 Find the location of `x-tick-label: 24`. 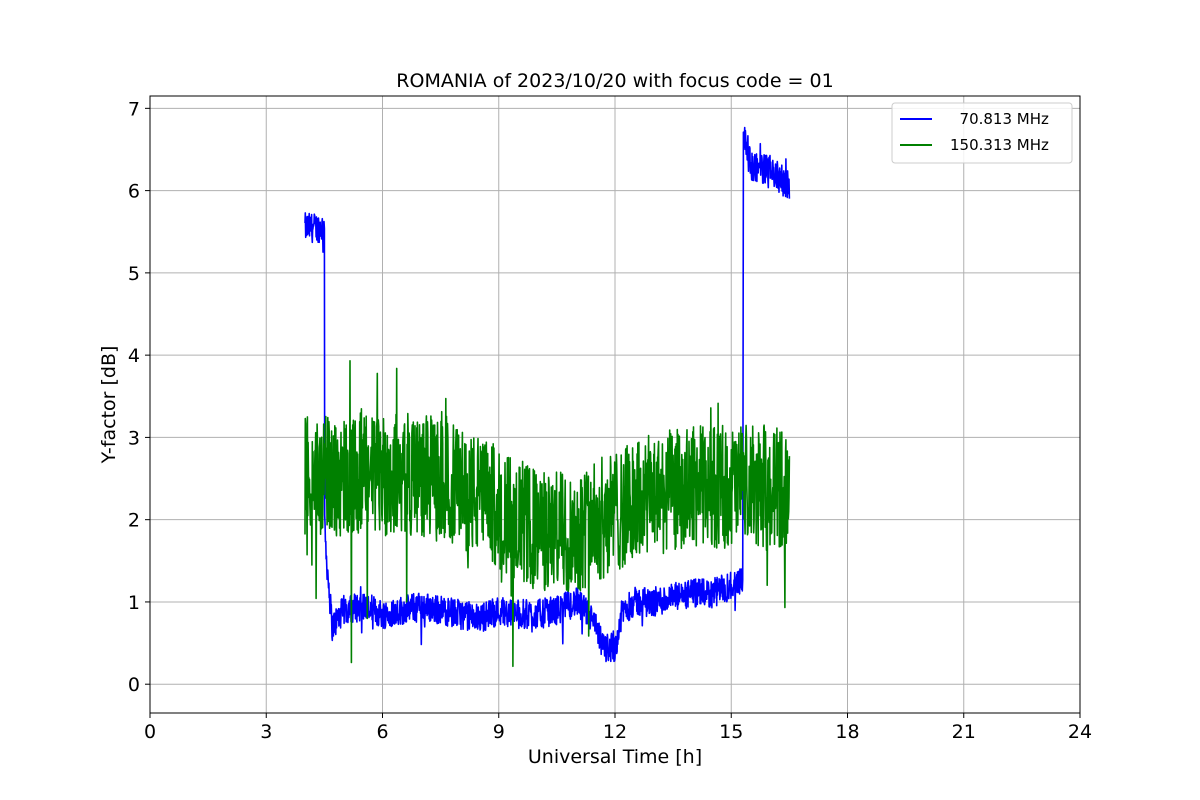

x-tick-label: 24 is located at coordinates (1080, 732).